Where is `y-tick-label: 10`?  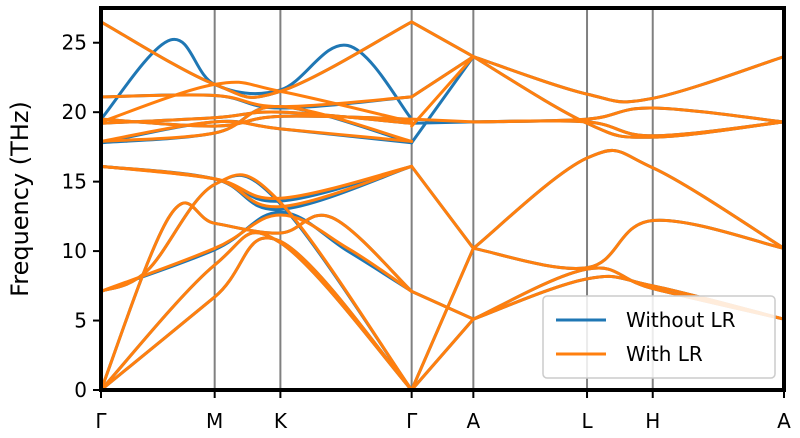 y-tick-label: 10 is located at coordinates (74, 251).